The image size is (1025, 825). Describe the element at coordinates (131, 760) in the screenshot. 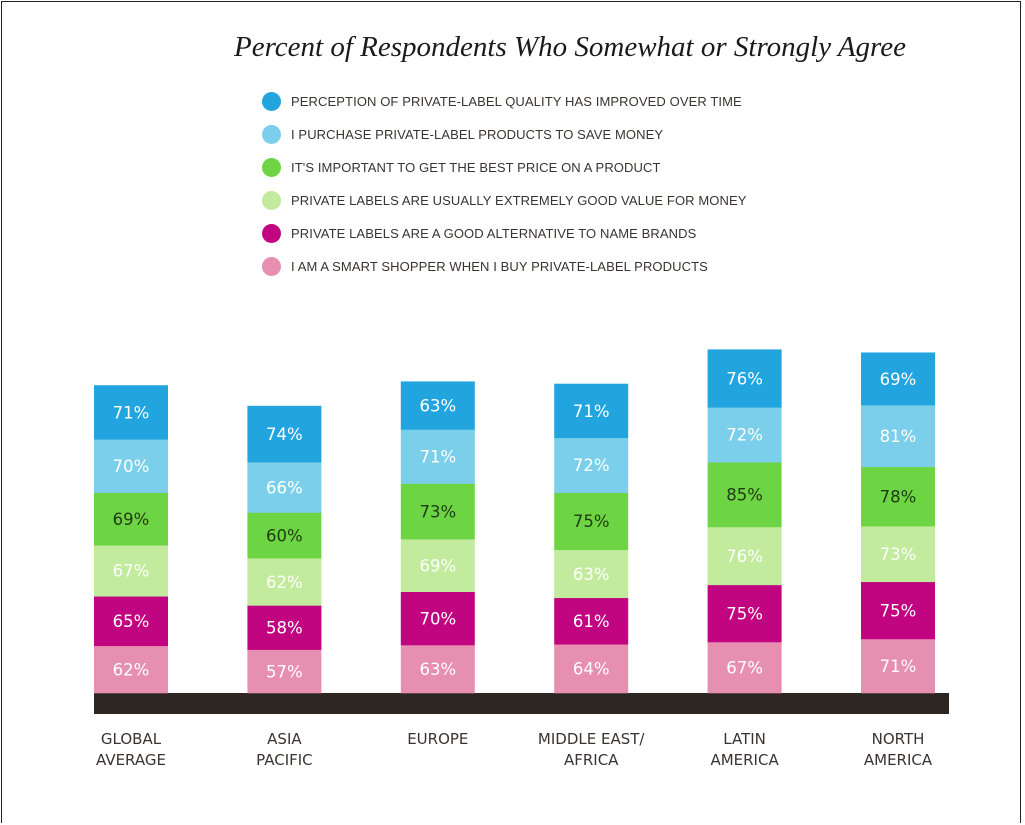

I see `category-label: AVERAGE` at that location.